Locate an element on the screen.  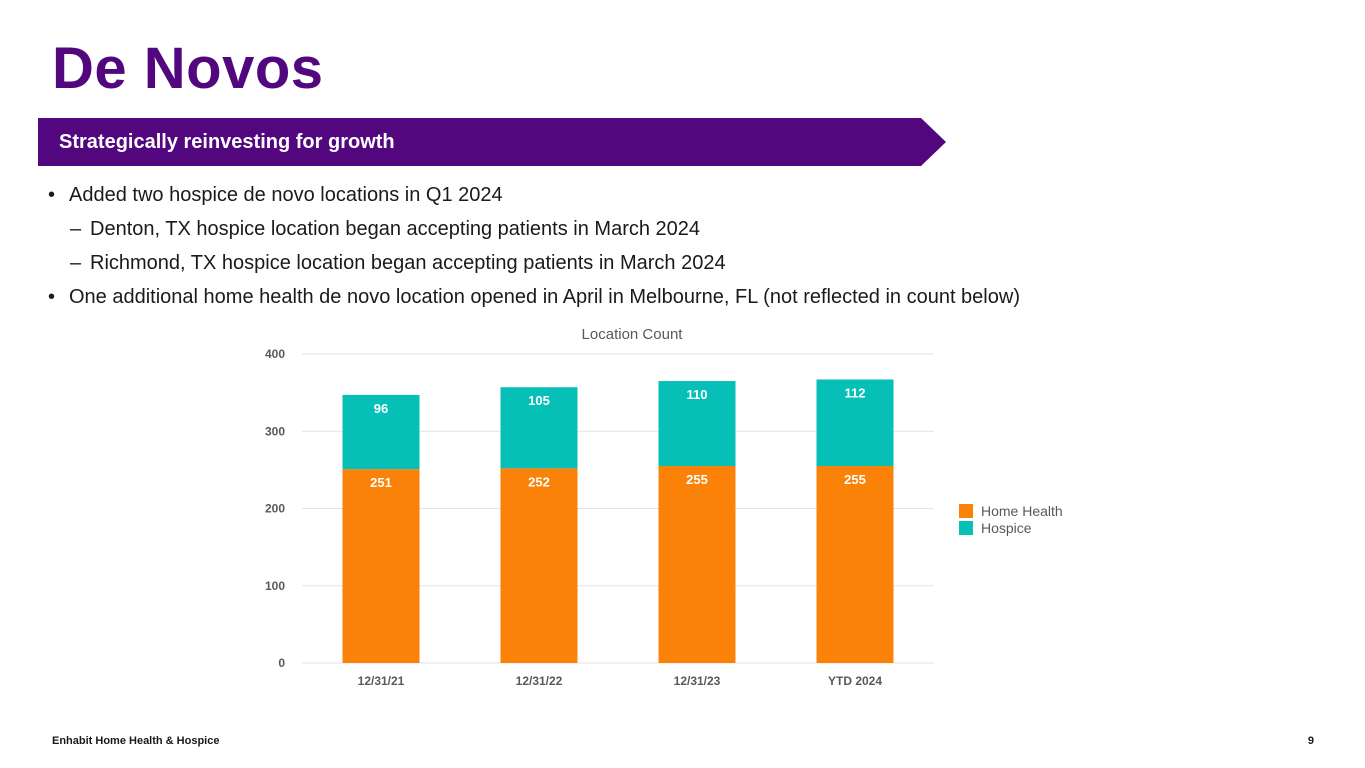
banner-arrow-shape is located at coordinates (492, 142).